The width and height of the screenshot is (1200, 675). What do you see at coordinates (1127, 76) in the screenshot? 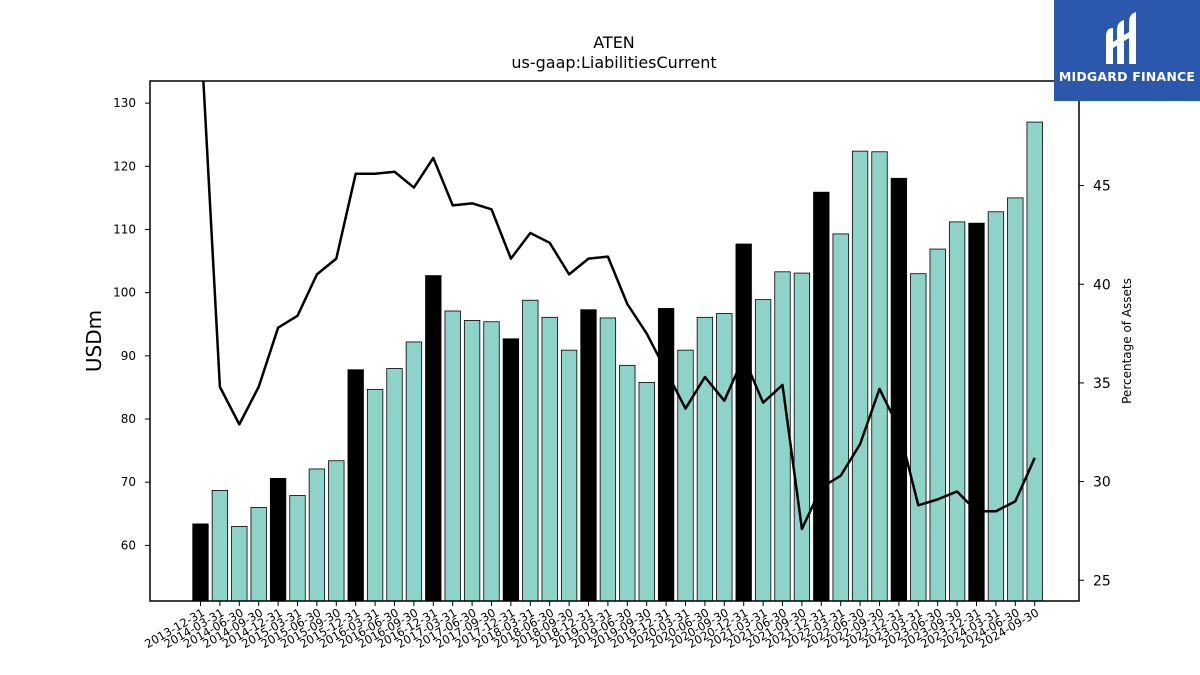
I see `brand-name: MIDGARD FINANCE` at bounding box center [1127, 76].